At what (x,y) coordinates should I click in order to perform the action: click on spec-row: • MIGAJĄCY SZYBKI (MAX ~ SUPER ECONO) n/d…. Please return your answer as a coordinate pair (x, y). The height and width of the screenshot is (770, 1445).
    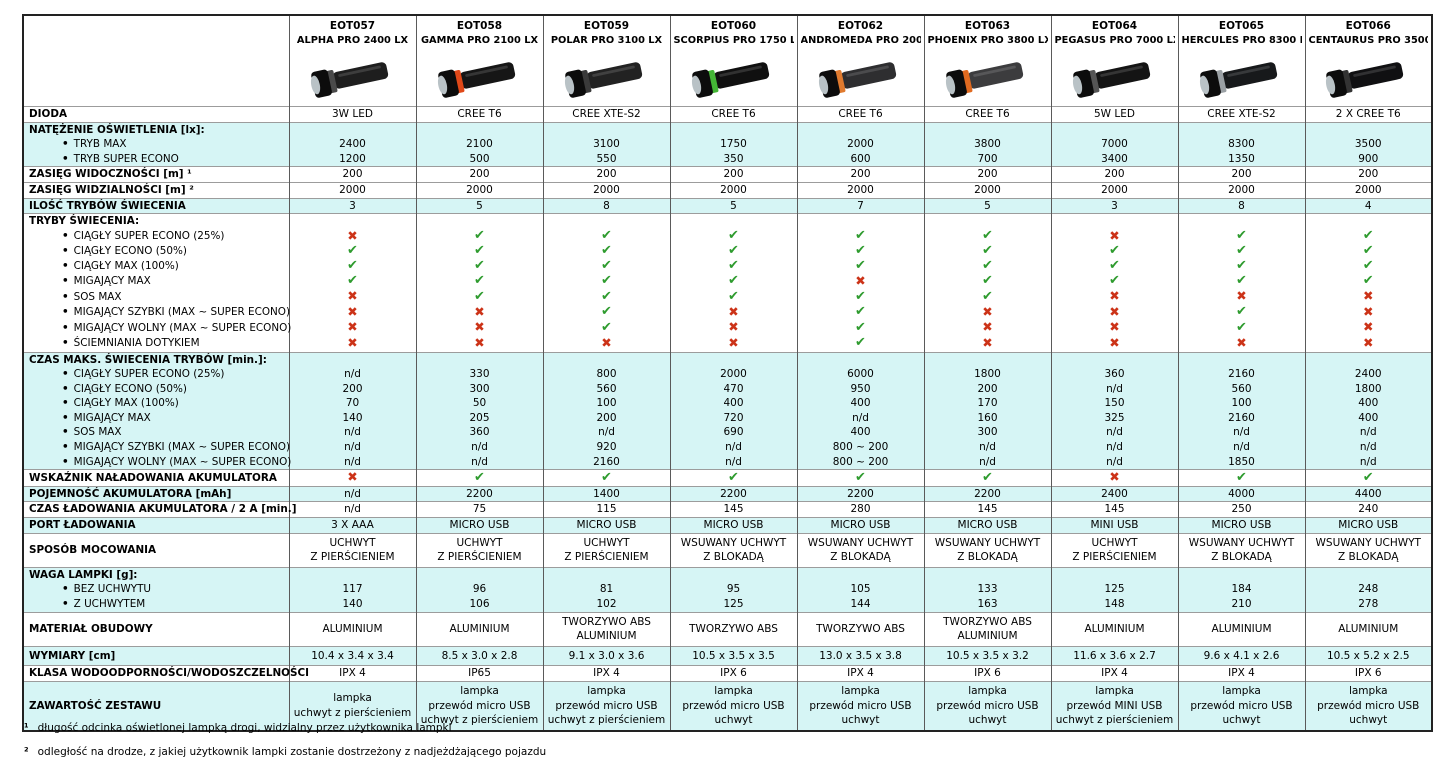
    Looking at the image, I should click on (727, 447).